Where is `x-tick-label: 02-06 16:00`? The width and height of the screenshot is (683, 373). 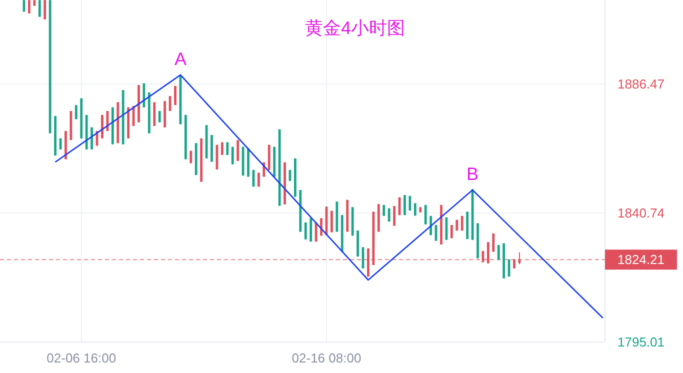 x-tick-label: 02-06 16:00 is located at coordinates (81, 358).